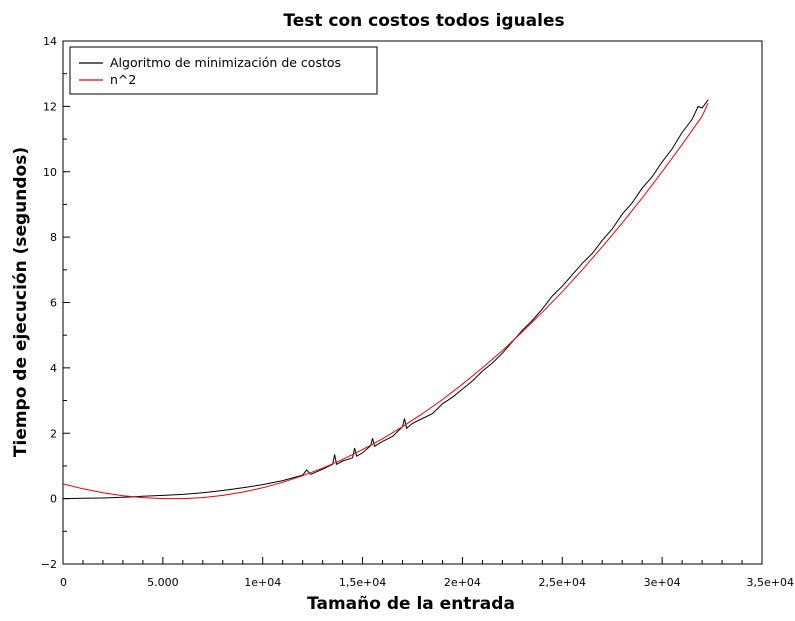  I want to click on legend: Algoritmo de minimización de costos n^2, so click(223, 70).